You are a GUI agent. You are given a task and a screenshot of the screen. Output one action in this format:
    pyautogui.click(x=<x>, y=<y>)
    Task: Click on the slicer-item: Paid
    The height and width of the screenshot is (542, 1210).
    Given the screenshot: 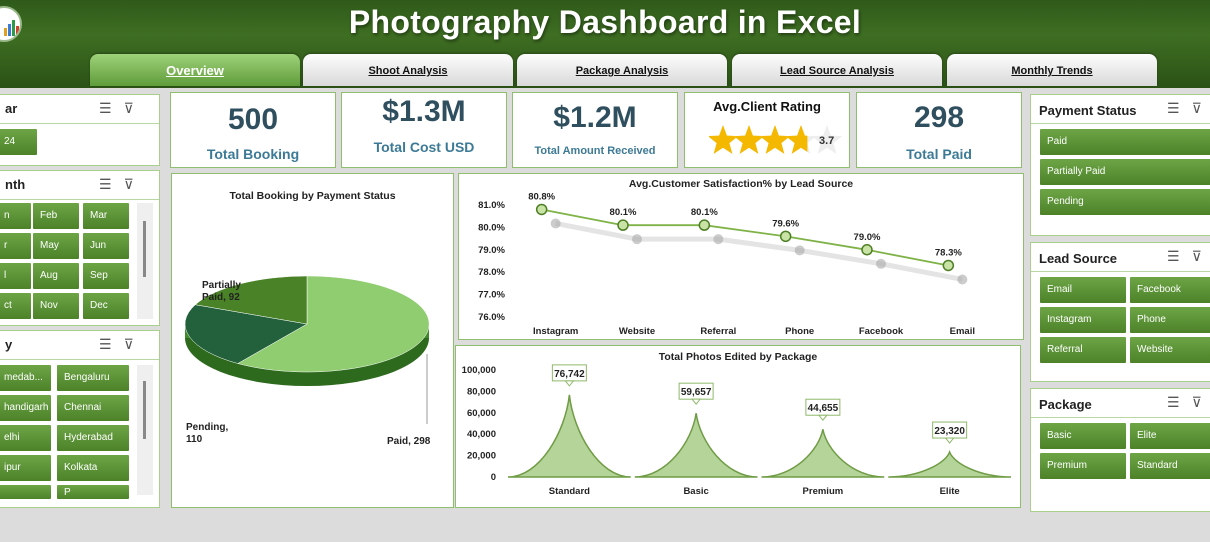 What is the action you would take?
    pyautogui.click(x=1125, y=142)
    